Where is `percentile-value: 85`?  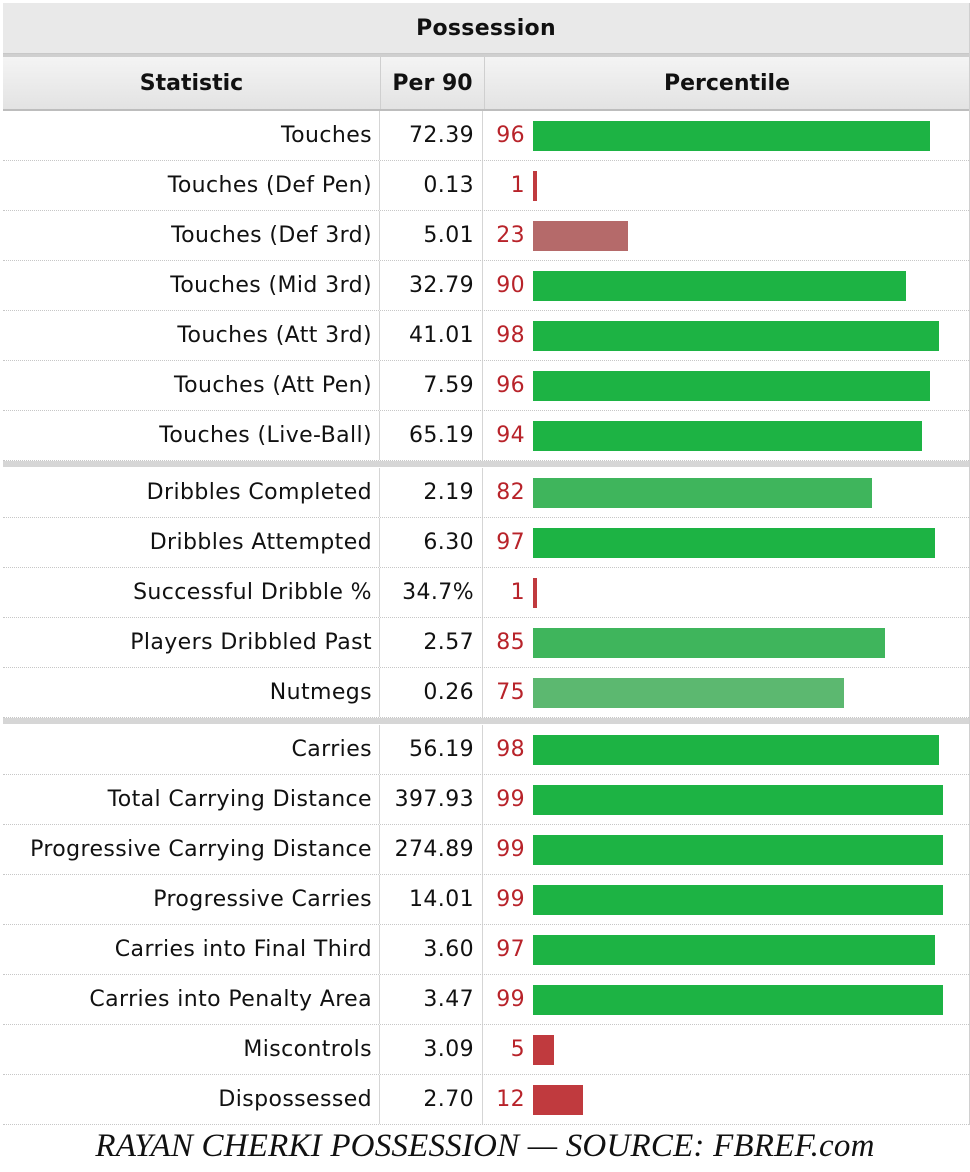 percentile-value: 85 is located at coordinates (510, 642).